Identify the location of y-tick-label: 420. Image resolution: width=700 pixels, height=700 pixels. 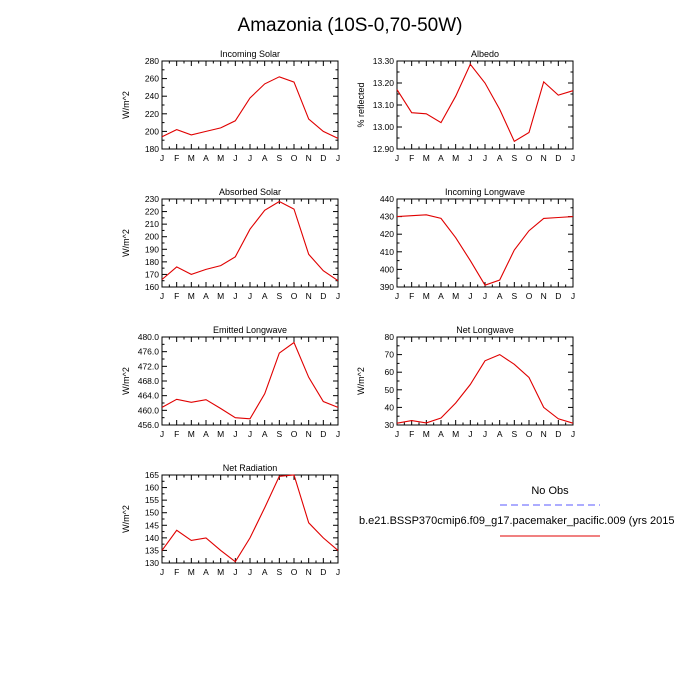
(387, 234).